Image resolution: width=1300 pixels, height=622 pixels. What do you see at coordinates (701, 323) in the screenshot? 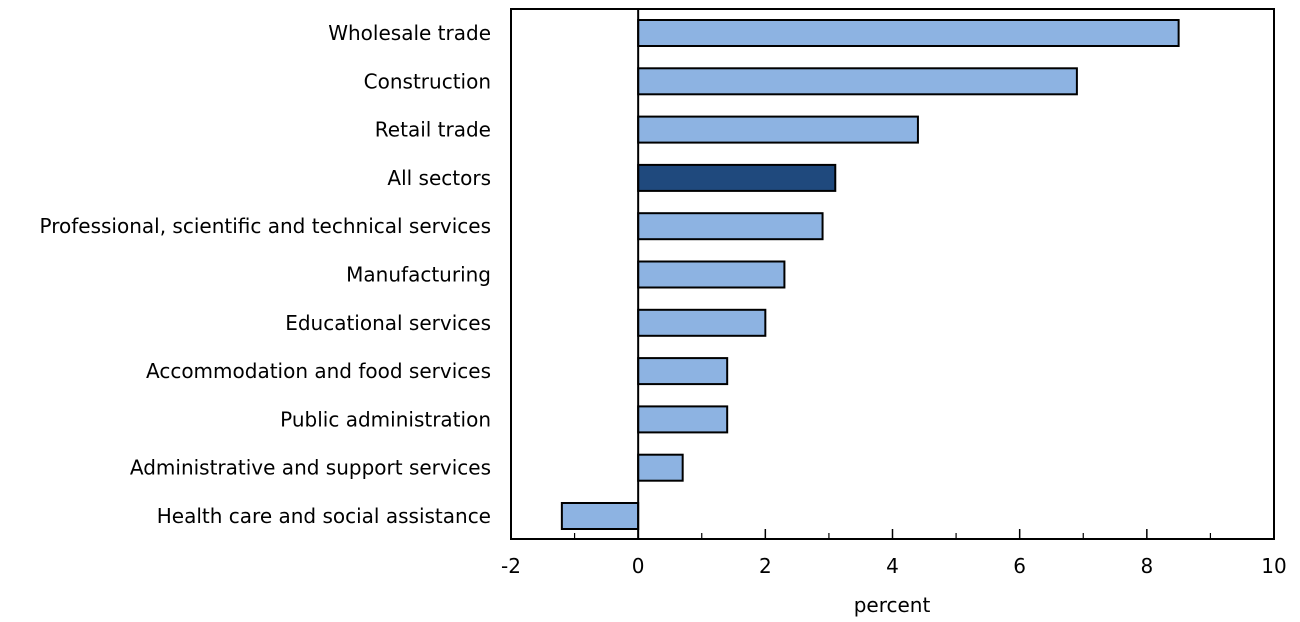
I see `bar-educational-services` at bounding box center [701, 323].